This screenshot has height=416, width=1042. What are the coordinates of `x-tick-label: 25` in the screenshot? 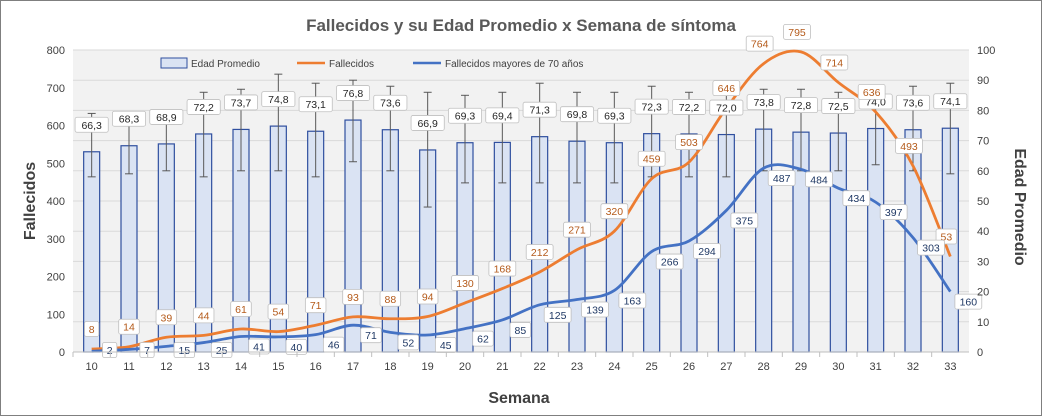 It's located at (652, 367).